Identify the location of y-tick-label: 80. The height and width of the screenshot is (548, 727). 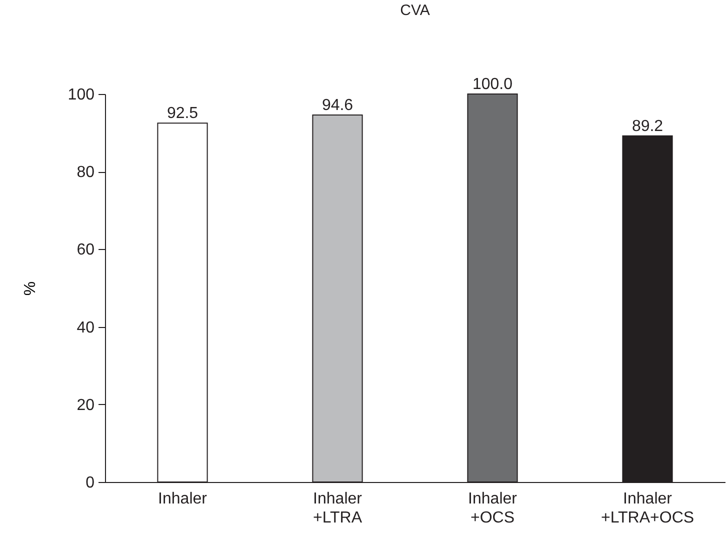
(85, 173).